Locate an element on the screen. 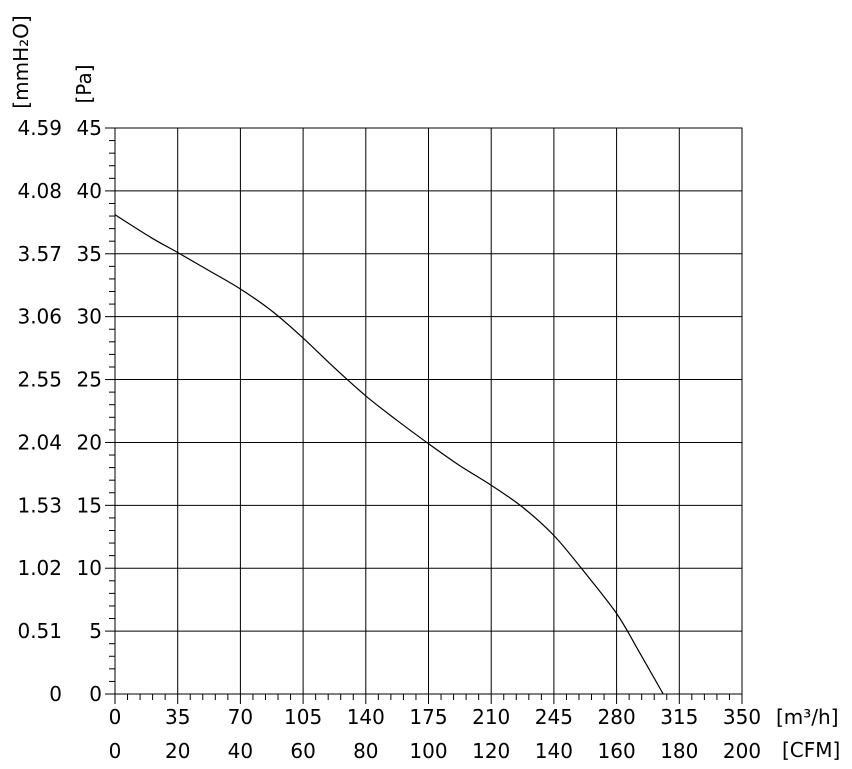 The height and width of the screenshot is (769, 852). x-tick-label-m3h: 105 is located at coordinates (303, 717).